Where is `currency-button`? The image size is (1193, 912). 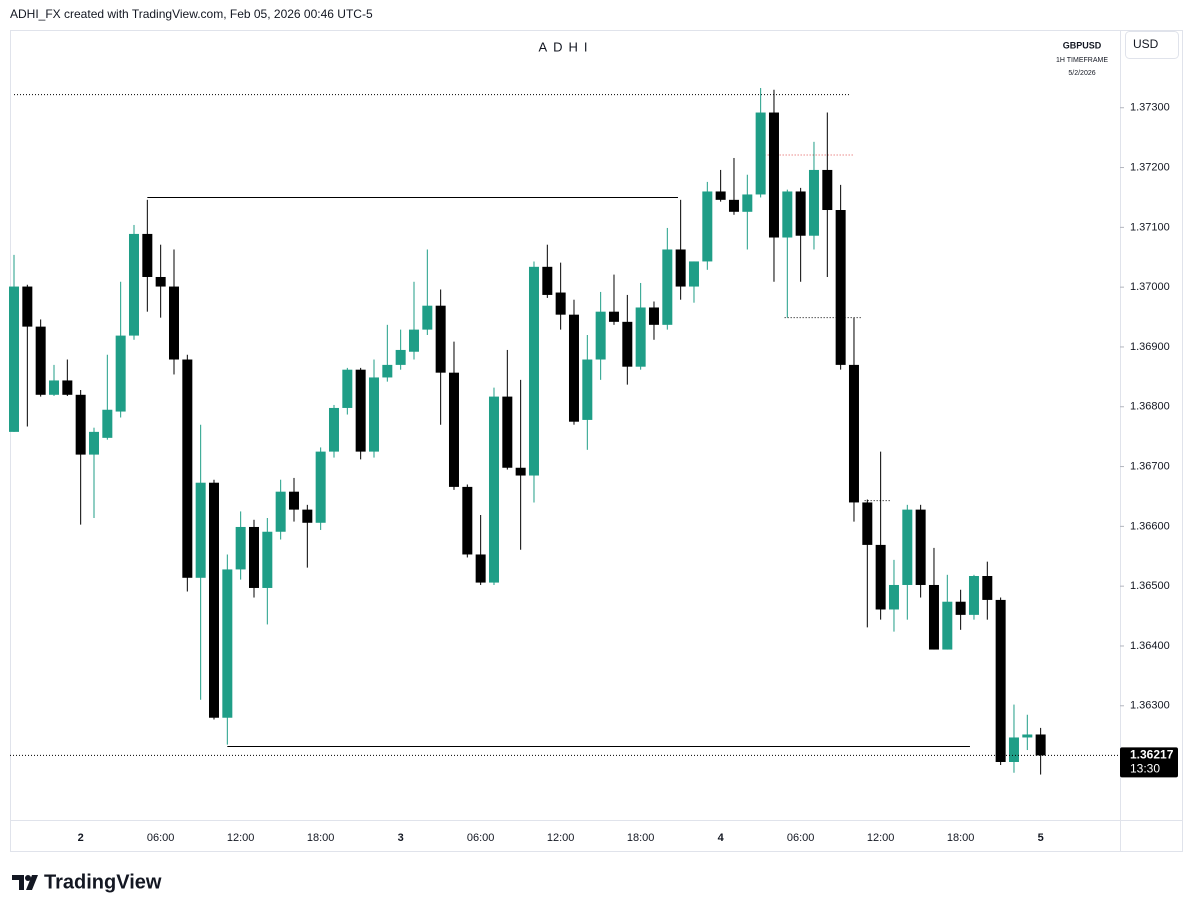 currency-button is located at coordinates (1152, 45).